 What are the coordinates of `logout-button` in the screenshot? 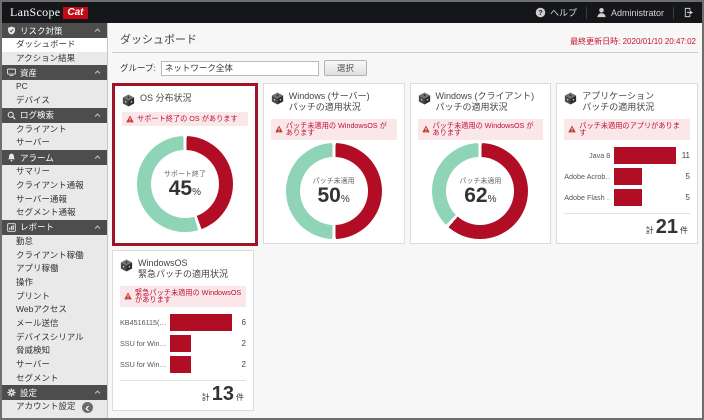 It's located at (688, 12).